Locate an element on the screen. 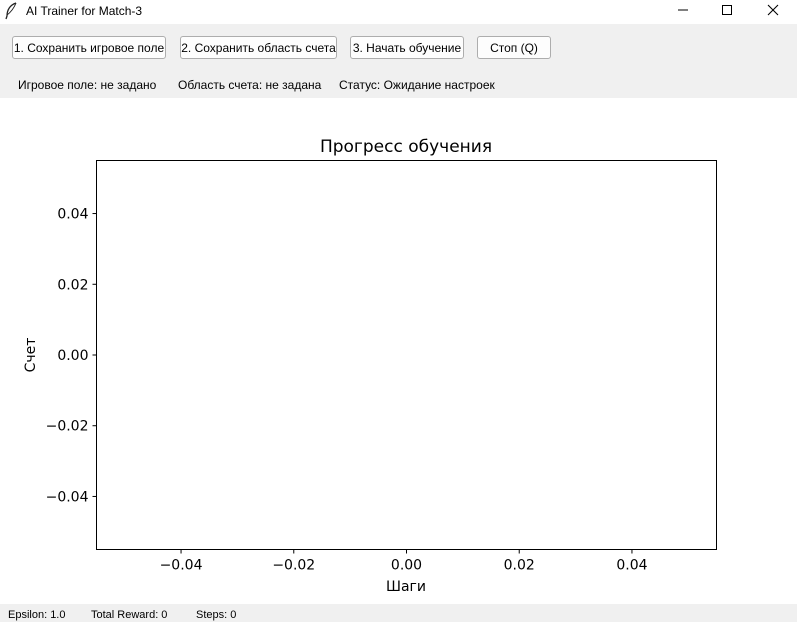 The width and height of the screenshot is (797, 622). y-tick-label: 0.04 is located at coordinates (72, 215).